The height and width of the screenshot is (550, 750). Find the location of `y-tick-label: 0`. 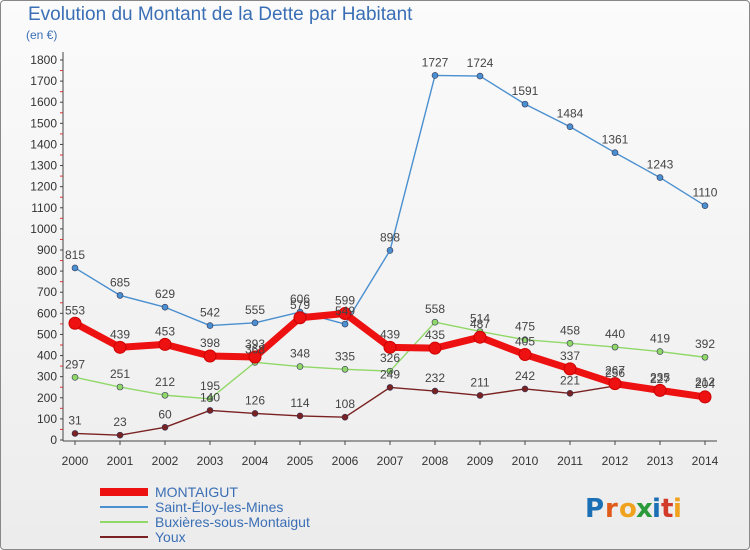

y-tick-label: 0 is located at coordinates (53, 440).